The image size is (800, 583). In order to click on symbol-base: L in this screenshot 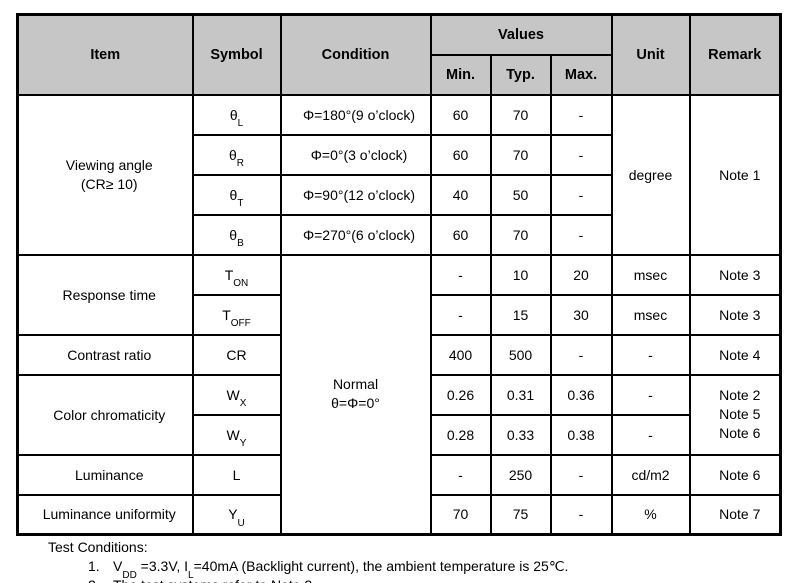, I will do `click(236, 474)`.